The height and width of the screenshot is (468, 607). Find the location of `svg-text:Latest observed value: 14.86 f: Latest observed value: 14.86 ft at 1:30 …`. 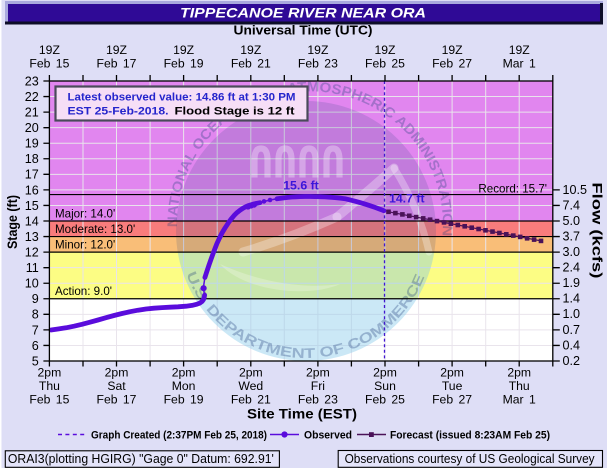

svg-text:Latest observed value: 14.86 f: Latest observed value: 14.86 ft at 1:30 … is located at coordinates (182, 98).